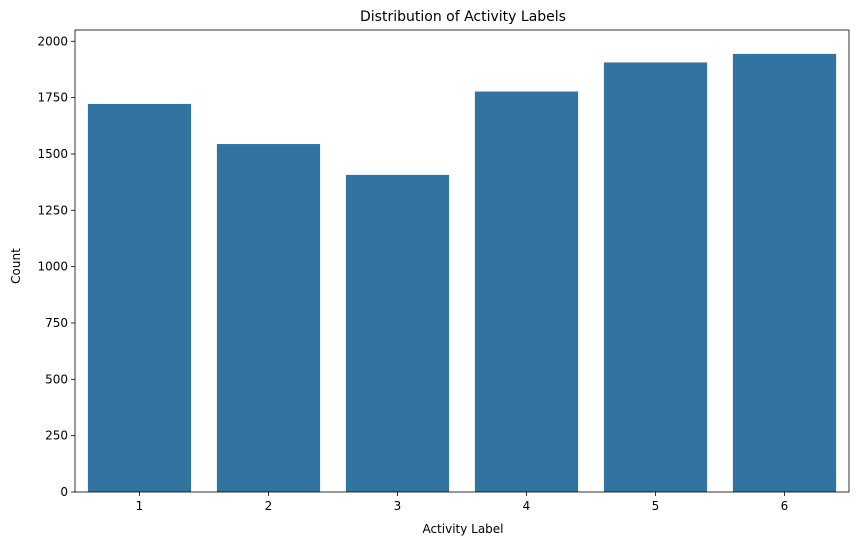 The width and height of the screenshot is (859, 545). Describe the element at coordinates (56, 436) in the screenshot. I see `y-tick-label: 250` at that location.